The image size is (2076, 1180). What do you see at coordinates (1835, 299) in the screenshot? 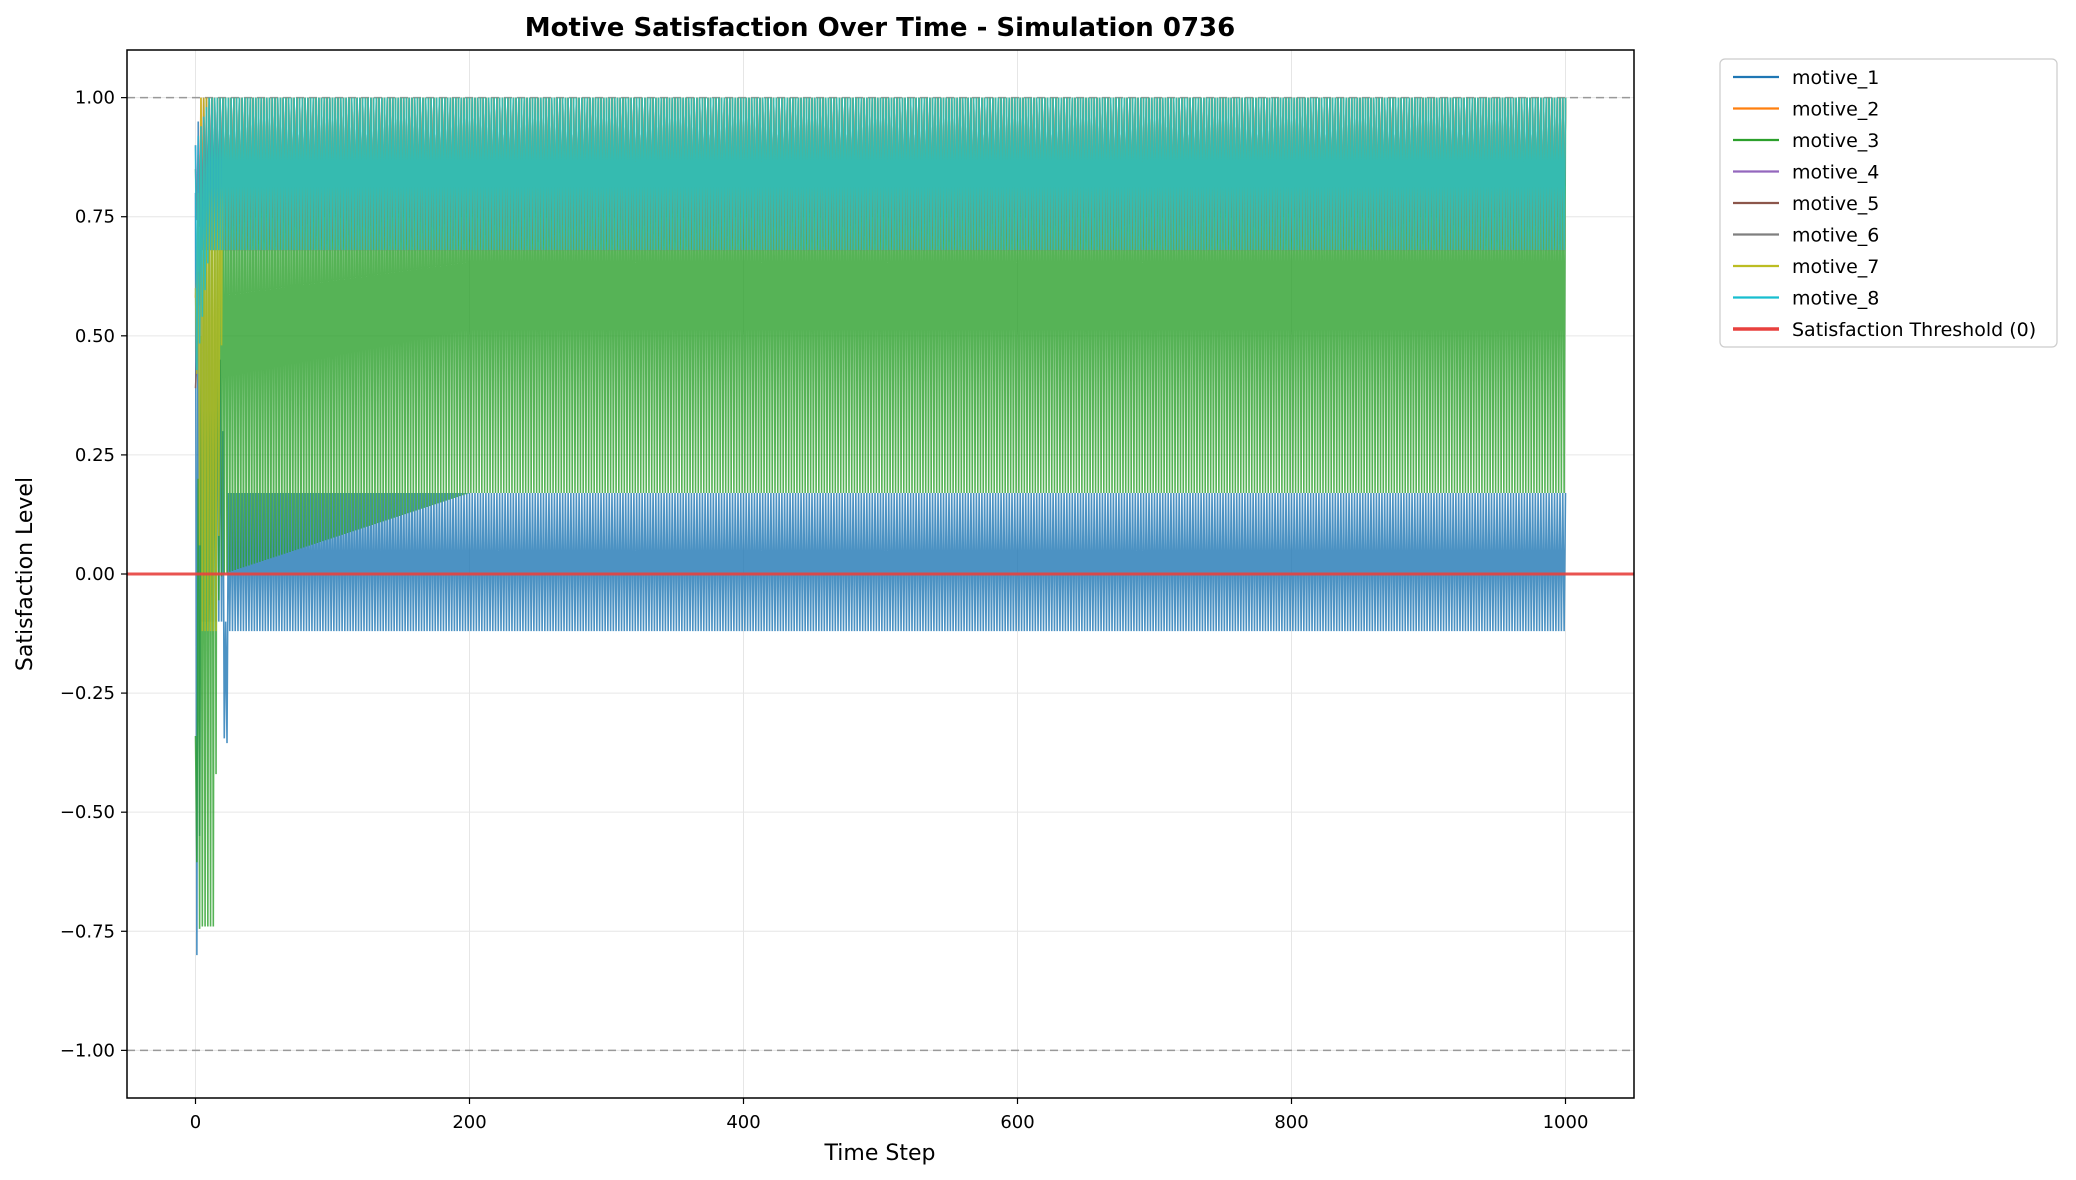
I see `legend-label: motive_8` at bounding box center [1835, 299].